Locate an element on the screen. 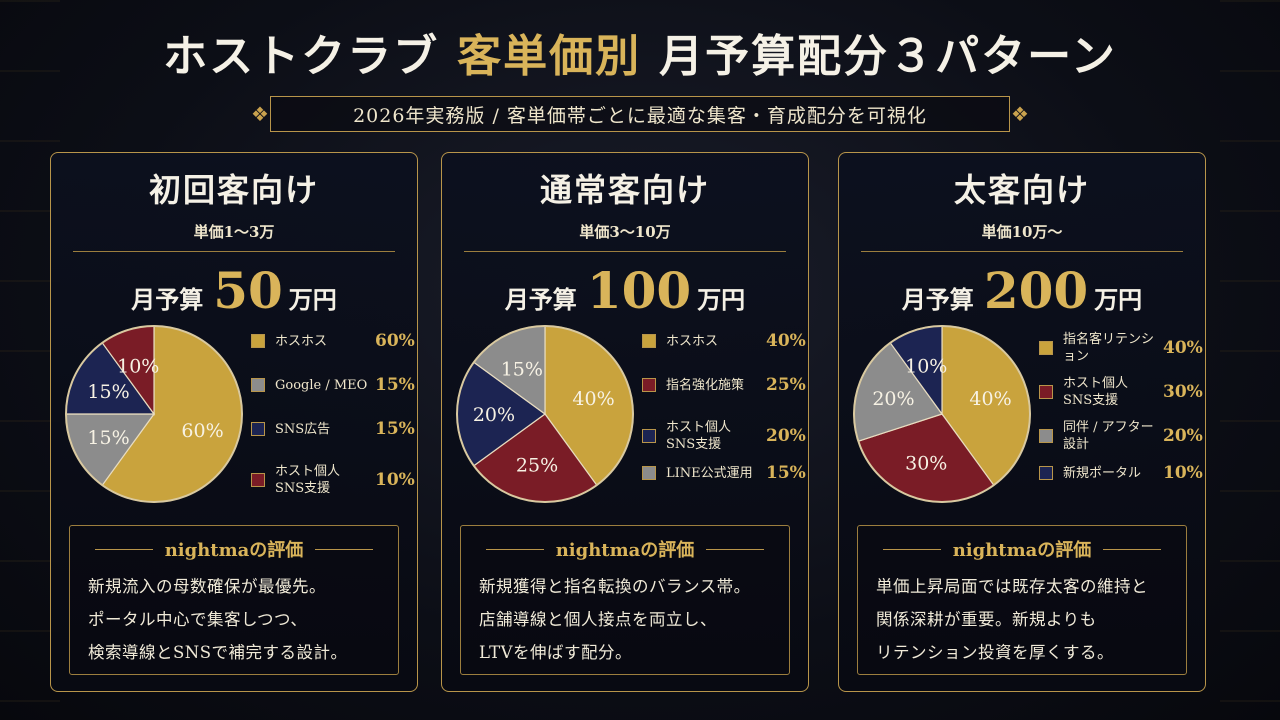 This screenshot has width=1280, height=720. title-part-1: ホストクラブ is located at coordinates (301, 56).